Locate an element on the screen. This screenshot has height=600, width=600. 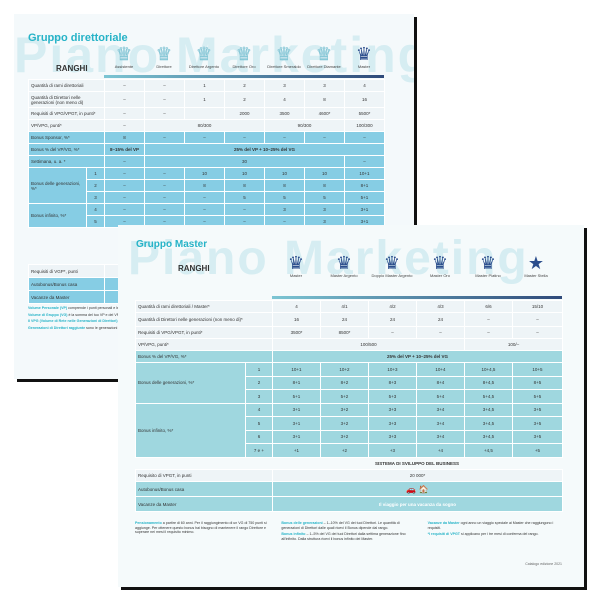
table-cell: 10+1 is located at coordinates (296, 369).